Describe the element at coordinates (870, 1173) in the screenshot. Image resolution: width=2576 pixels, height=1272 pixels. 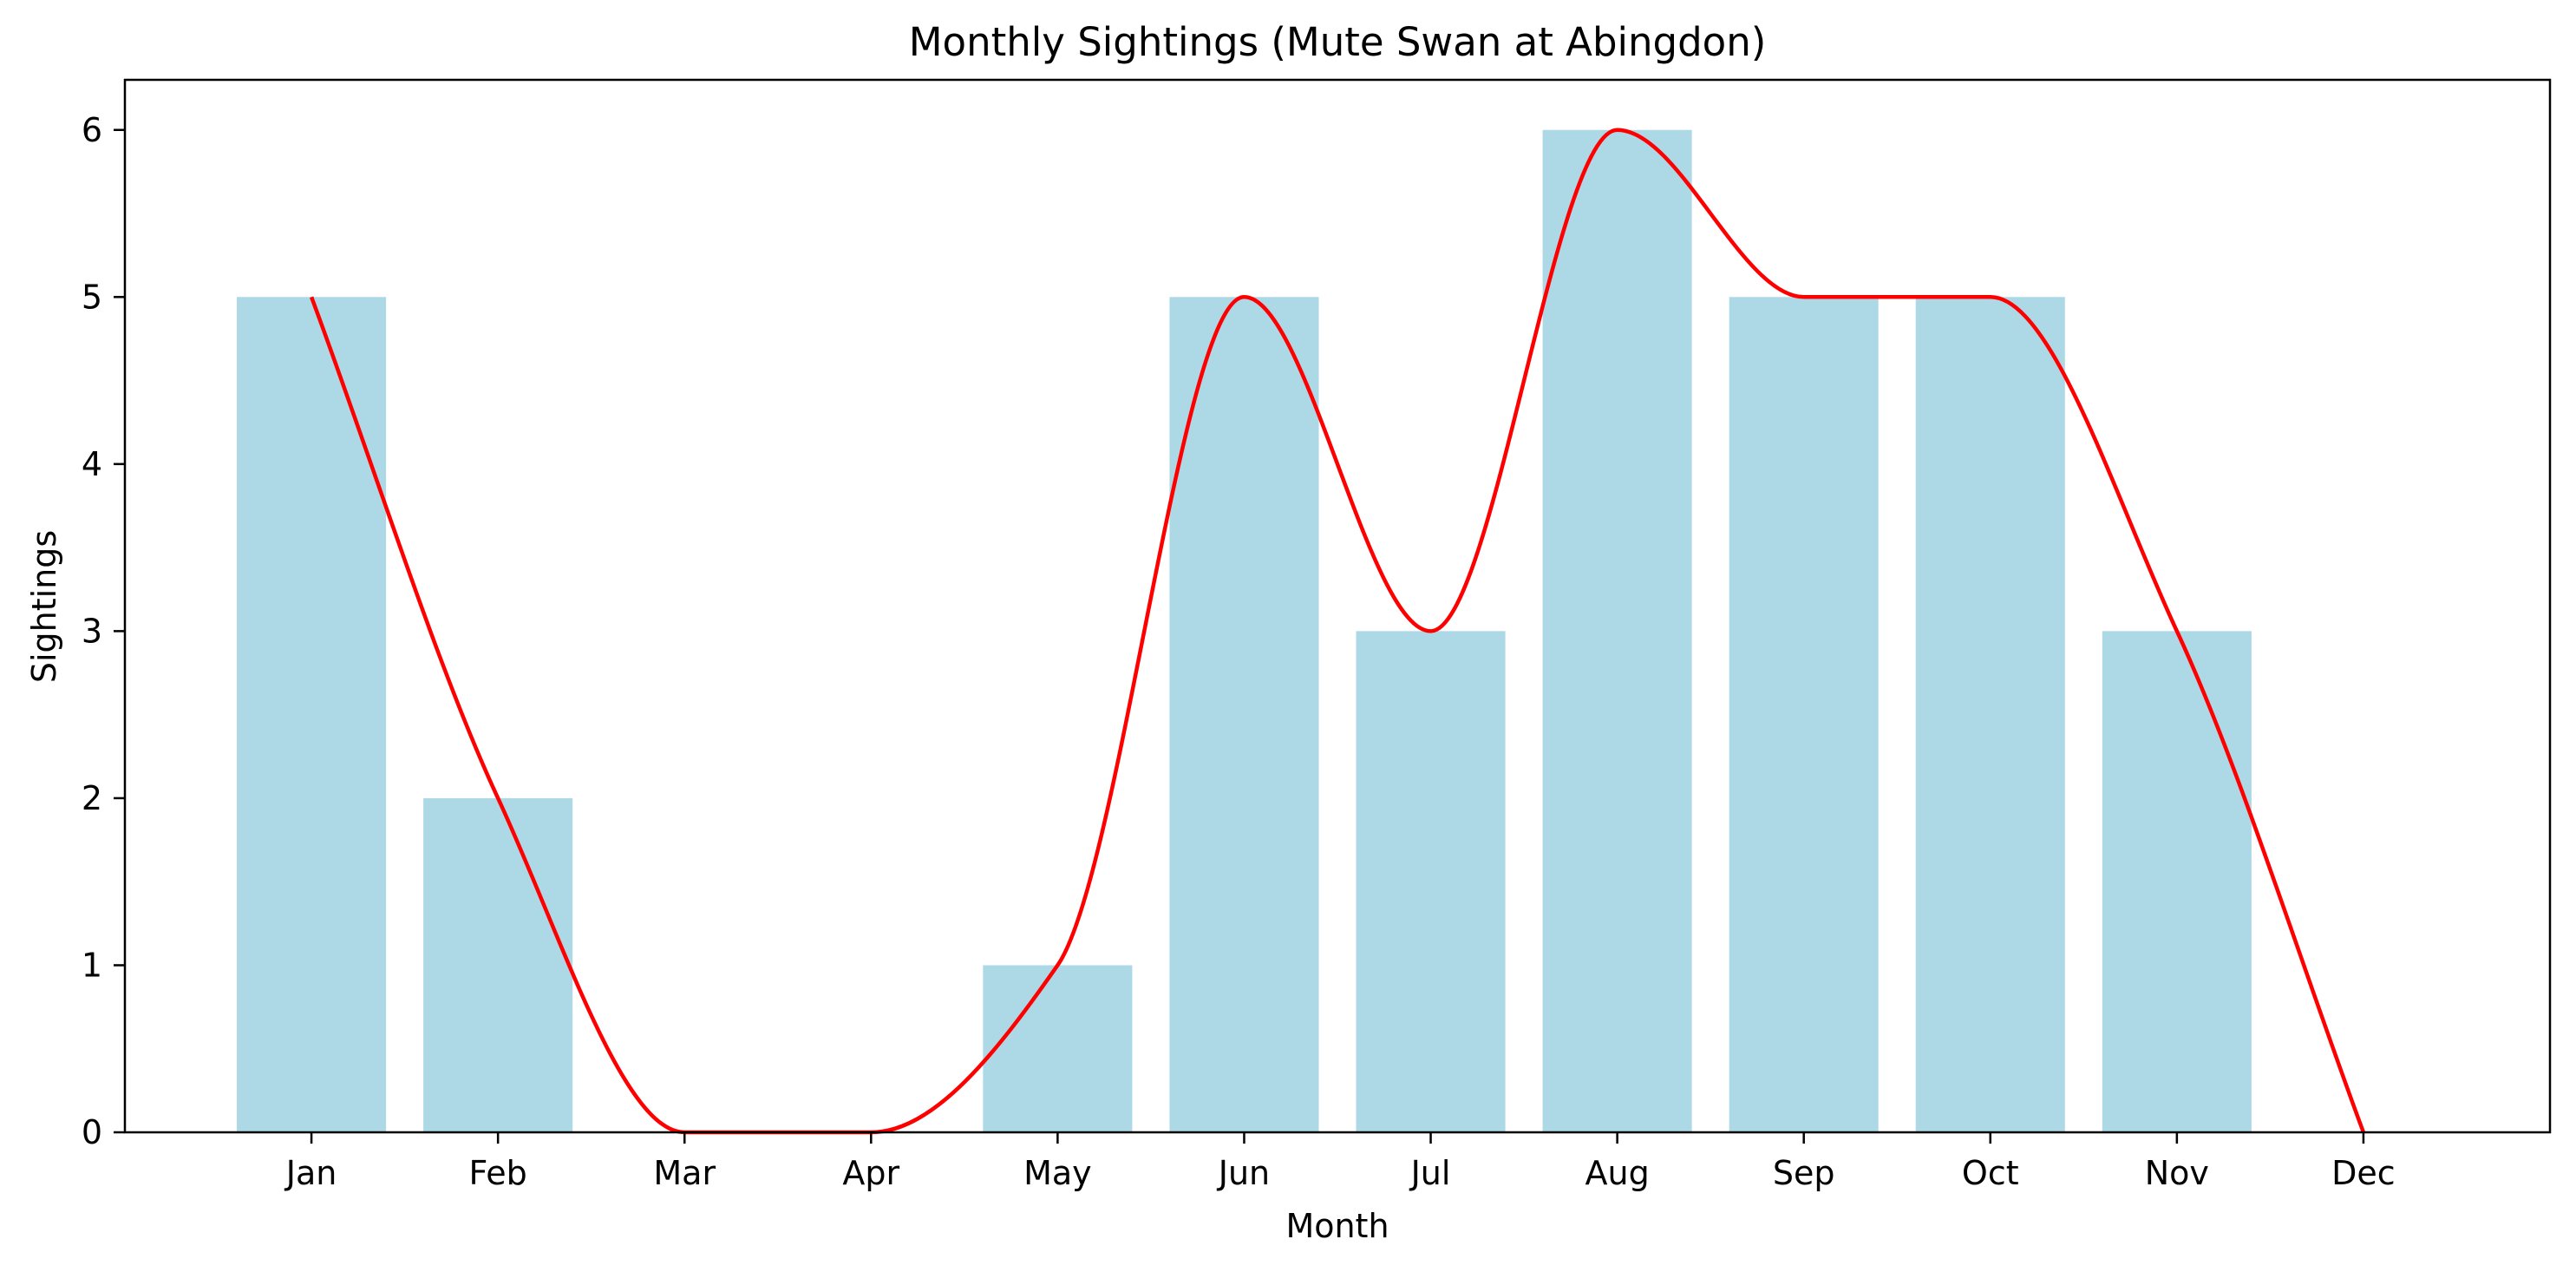
I see `x-tick-label: Apr` at that location.